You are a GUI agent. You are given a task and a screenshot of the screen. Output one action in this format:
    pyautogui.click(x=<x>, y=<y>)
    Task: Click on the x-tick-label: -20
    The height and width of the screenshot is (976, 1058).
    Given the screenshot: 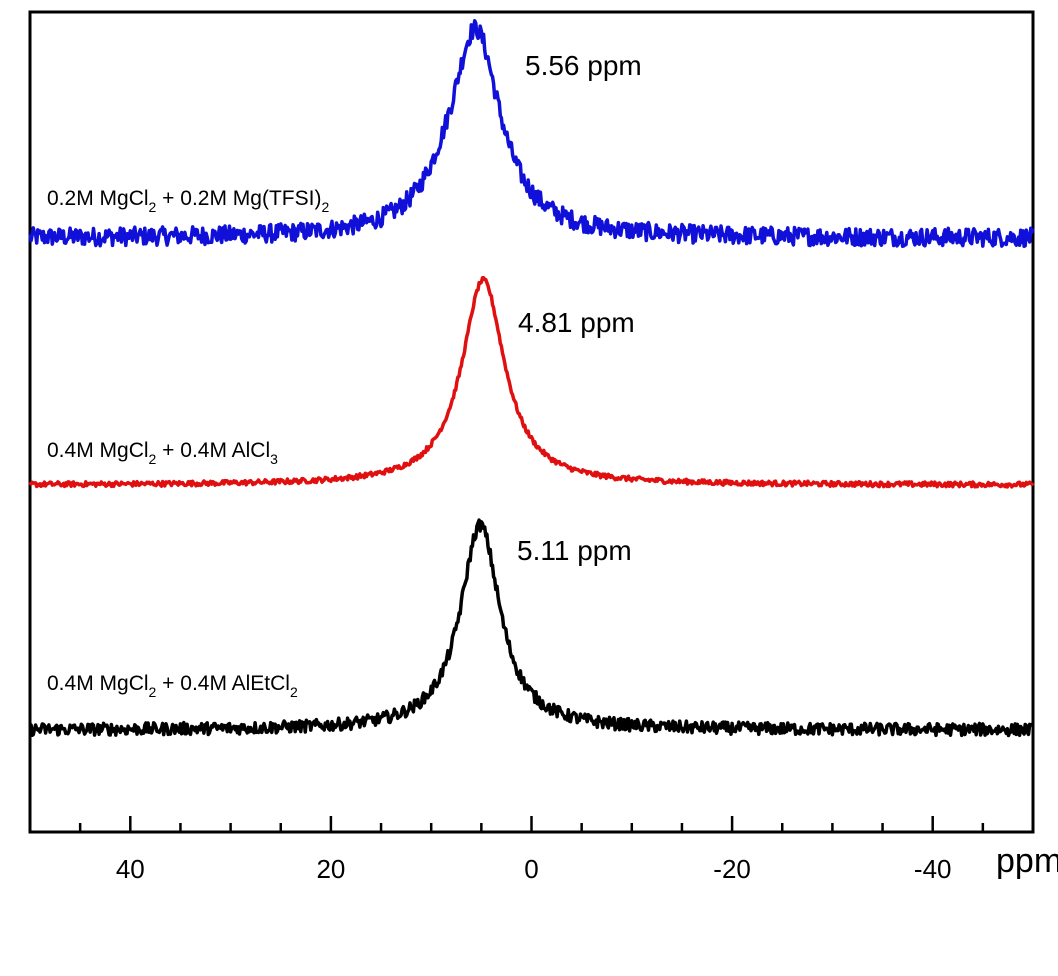 What is the action you would take?
    pyautogui.click(x=732, y=869)
    